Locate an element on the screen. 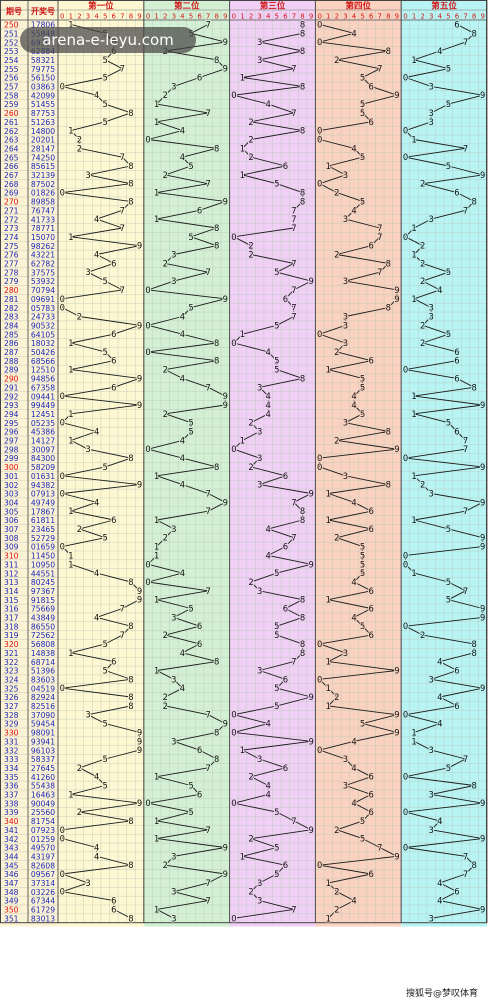 The height and width of the screenshot is (1002, 491). digit-header: 2 is located at coordinates (79, 16).